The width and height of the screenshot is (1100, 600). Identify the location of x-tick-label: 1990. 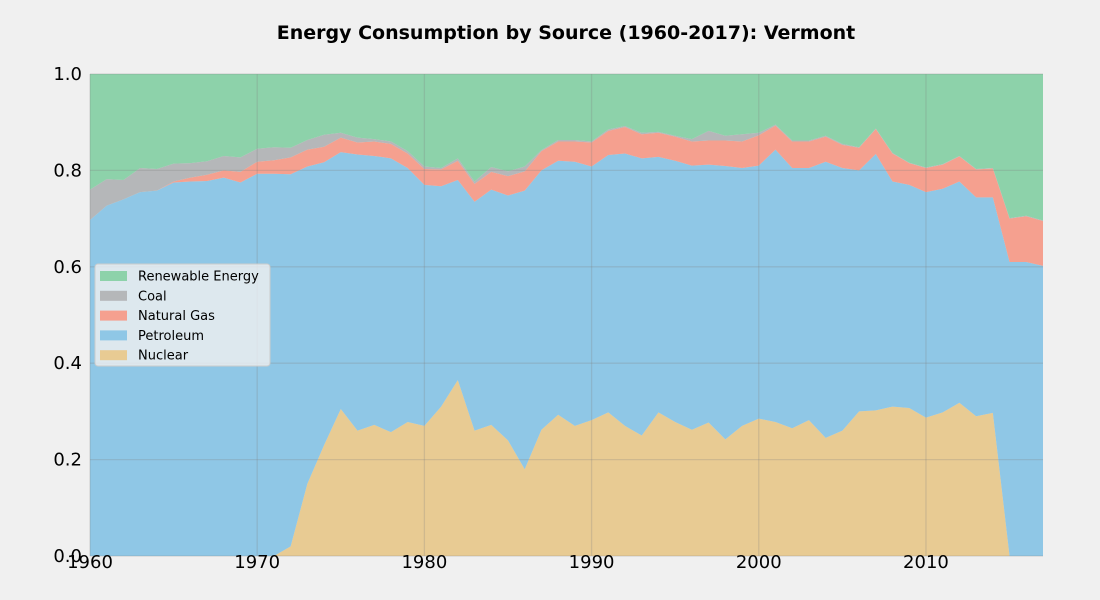
(592, 562).